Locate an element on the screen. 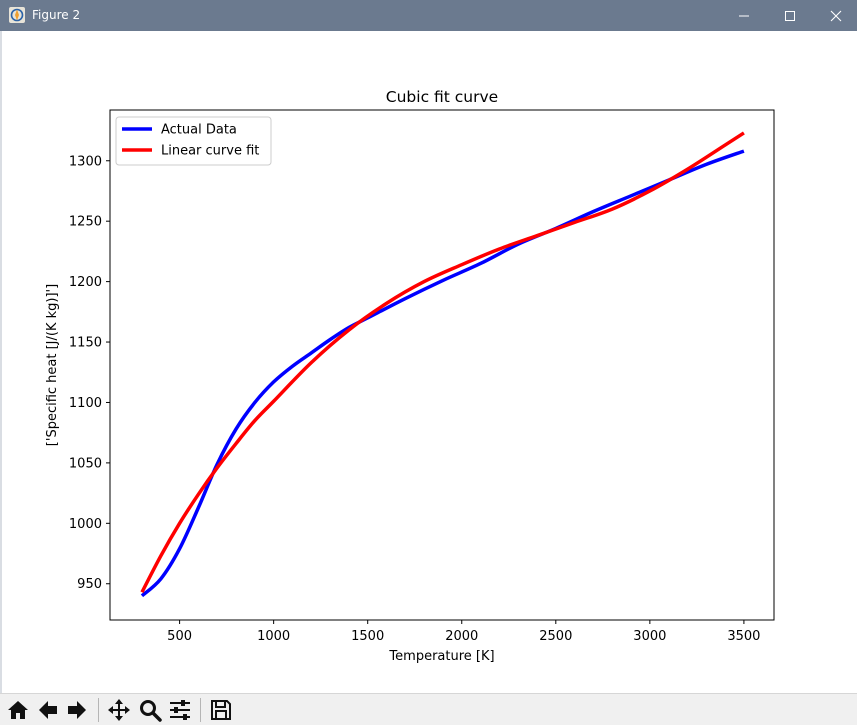 The width and height of the screenshot is (857, 725). forward-button is located at coordinates (77, 710).